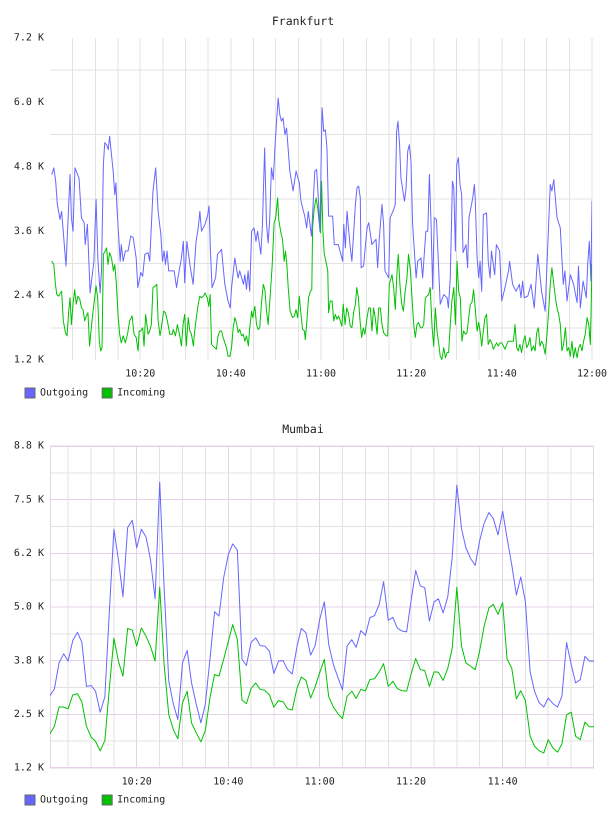 The height and width of the screenshot is (816, 608). What do you see at coordinates (29, 231) in the screenshot?
I see `y-tick-label: 3.6 K` at bounding box center [29, 231].